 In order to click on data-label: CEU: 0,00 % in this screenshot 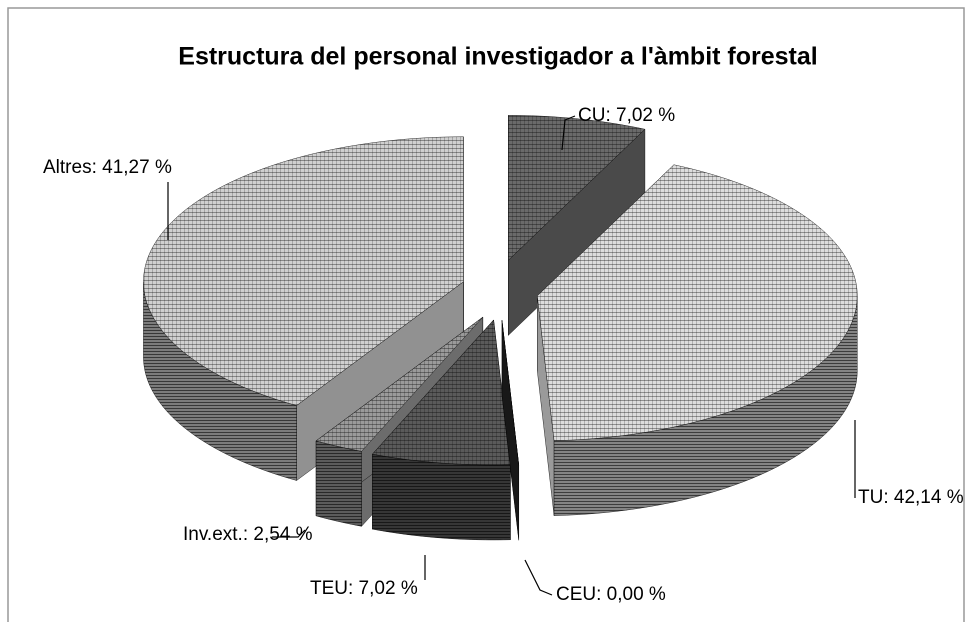, I will do `click(611, 594)`.